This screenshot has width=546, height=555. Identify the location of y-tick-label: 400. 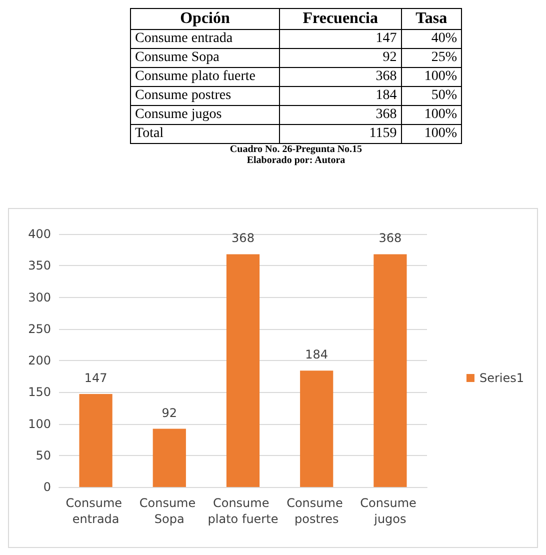
(39, 234).